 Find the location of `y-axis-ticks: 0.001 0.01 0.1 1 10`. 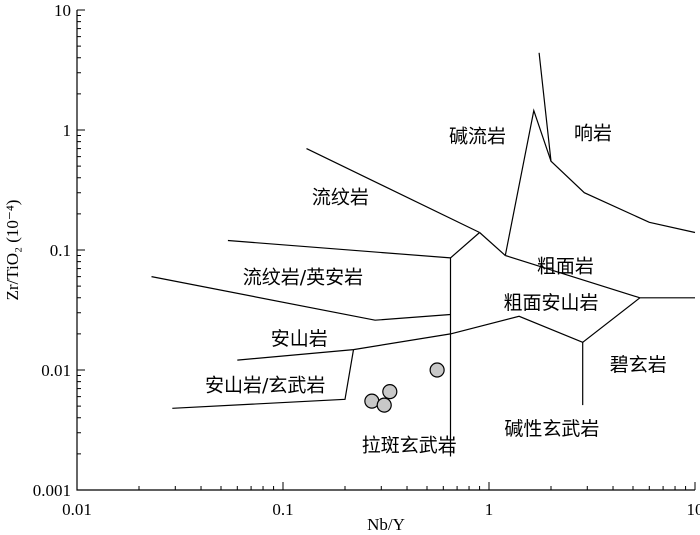

y-axis-ticks: 0.001 0.01 0.1 1 10 is located at coordinates (59, 250).